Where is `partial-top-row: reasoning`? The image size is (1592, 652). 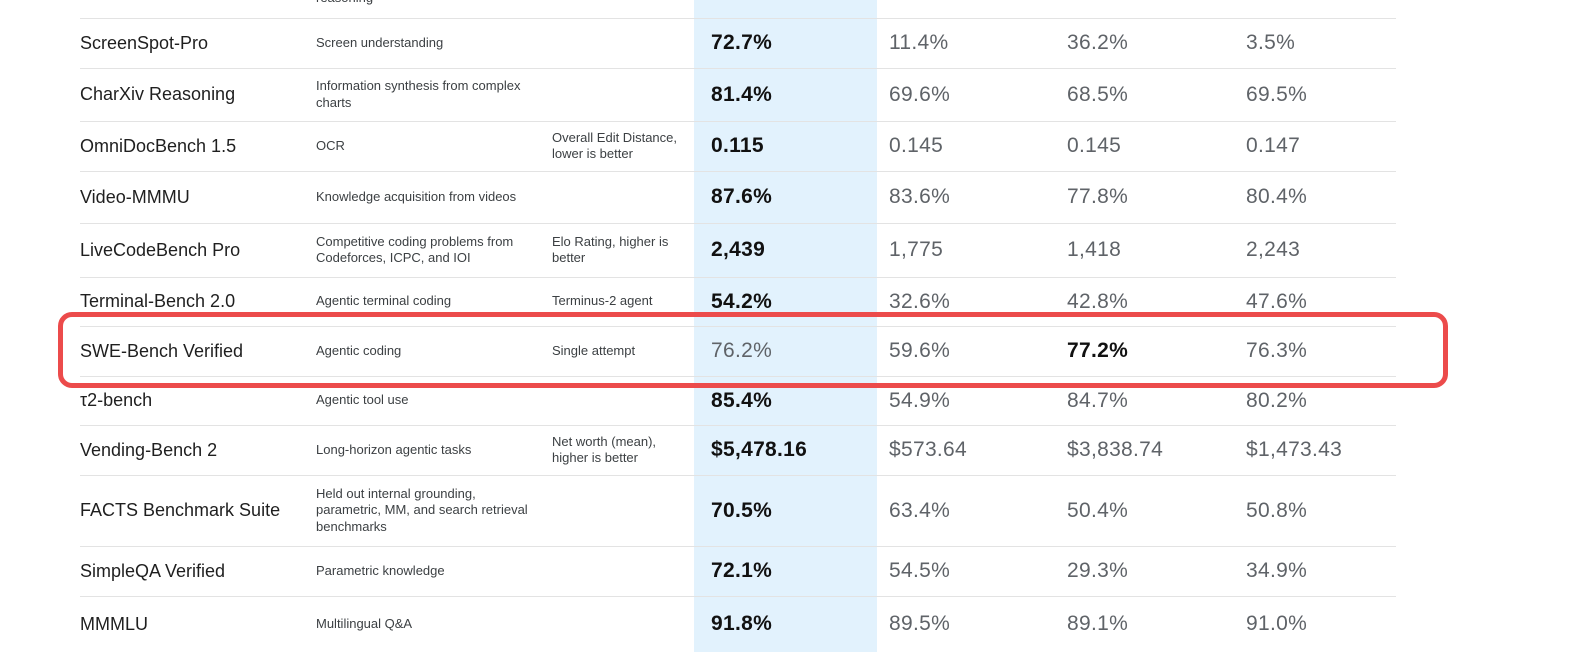
partial-top-row: reasoning is located at coordinates (796, 4).